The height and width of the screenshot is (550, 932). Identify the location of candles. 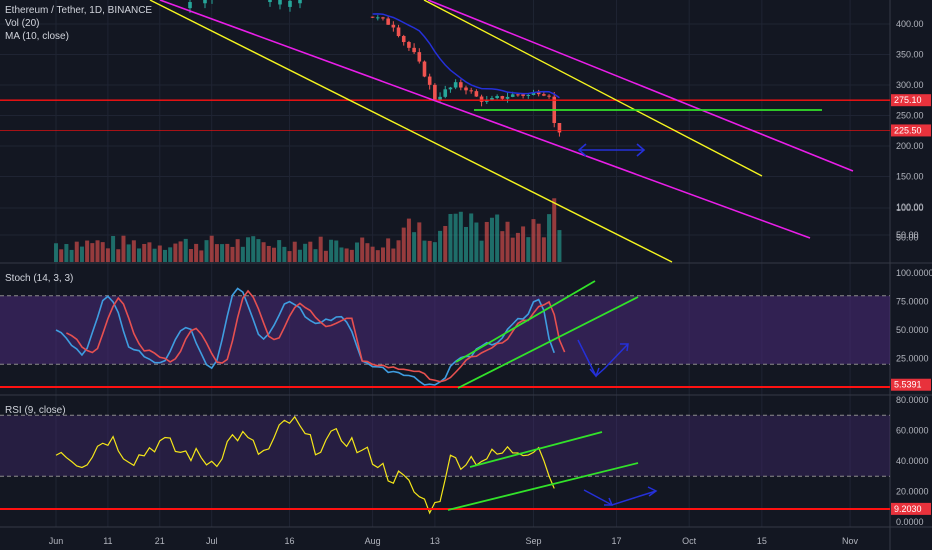
(375, 68).